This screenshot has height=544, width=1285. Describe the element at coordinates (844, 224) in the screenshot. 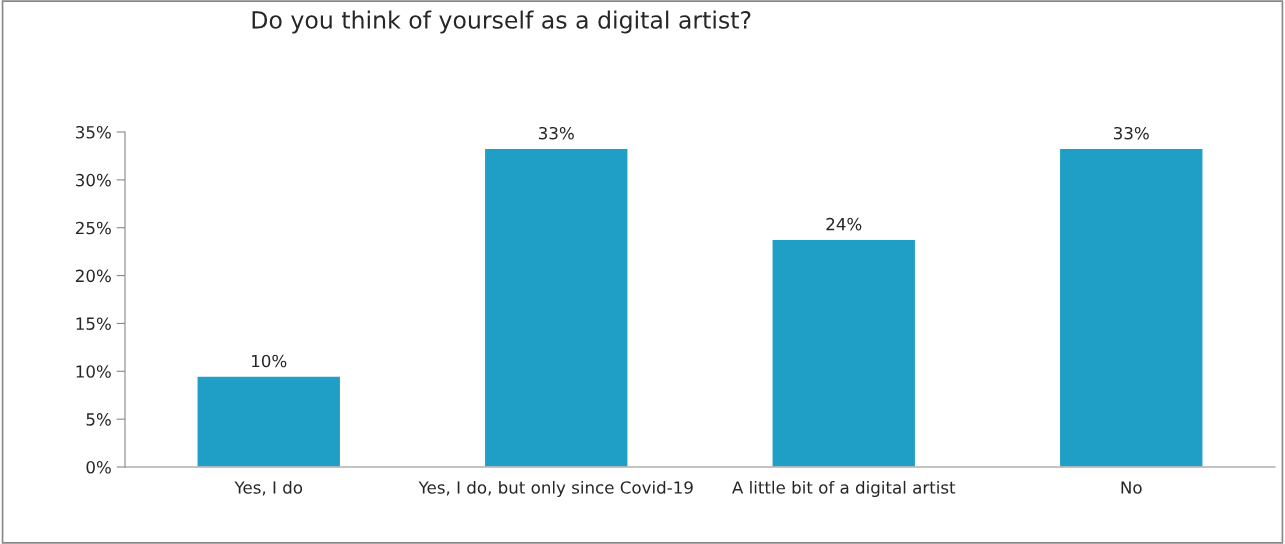

I see `data-label: 24%` at that location.